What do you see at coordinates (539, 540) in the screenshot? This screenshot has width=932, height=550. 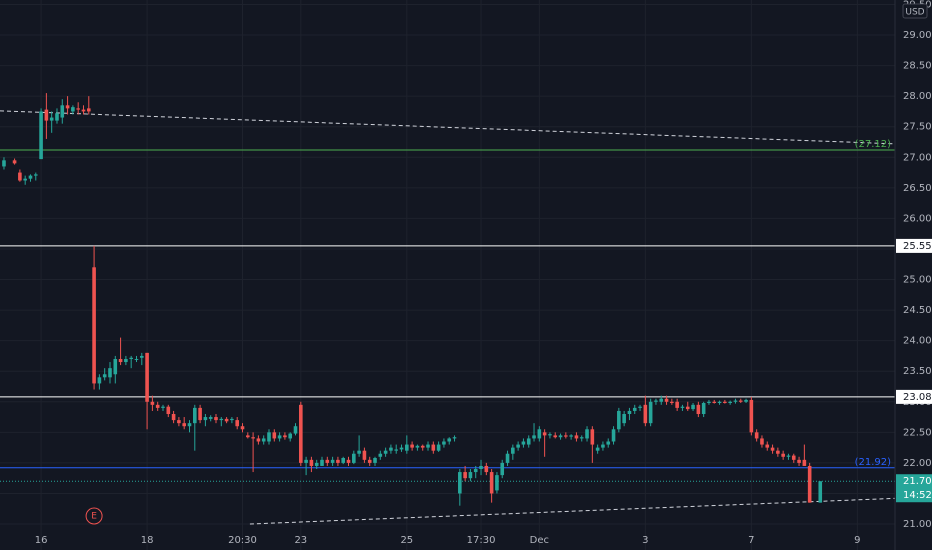 I see `x-tick-label: Dec` at bounding box center [539, 540].